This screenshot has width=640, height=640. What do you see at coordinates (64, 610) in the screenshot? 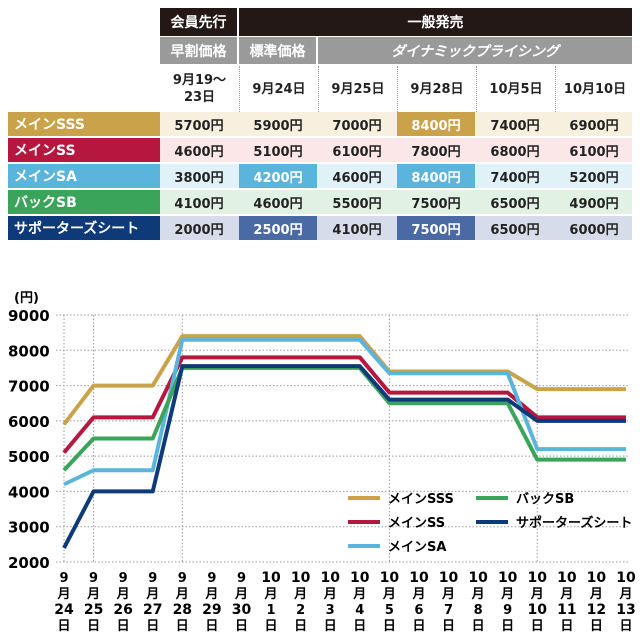
I see `x-tick-label: 24` at bounding box center [64, 610].